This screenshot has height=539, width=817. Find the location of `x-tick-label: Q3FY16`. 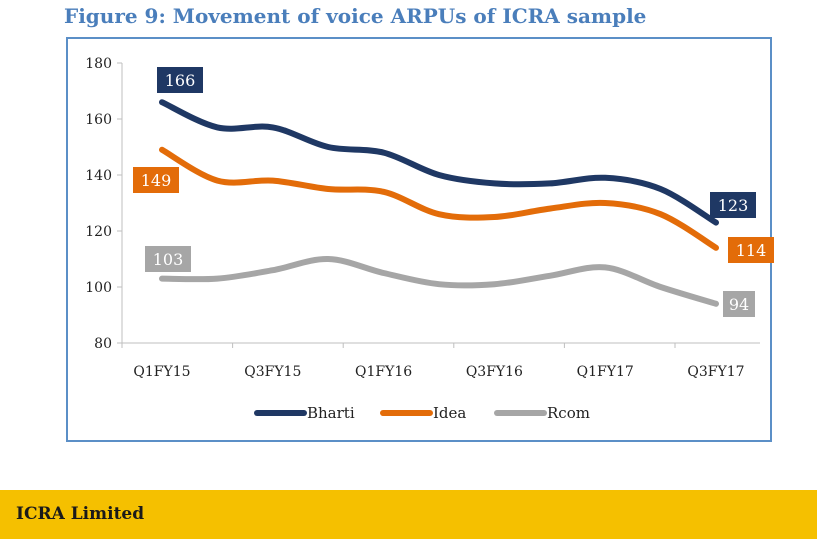

x-tick-label: Q3FY16 is located at coordinates (494, 372).